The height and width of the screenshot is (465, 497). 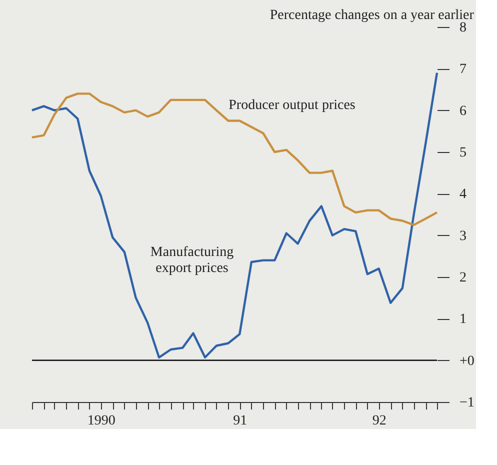 I want to click on y-tick-label: +0, so click(x=467, y=361).